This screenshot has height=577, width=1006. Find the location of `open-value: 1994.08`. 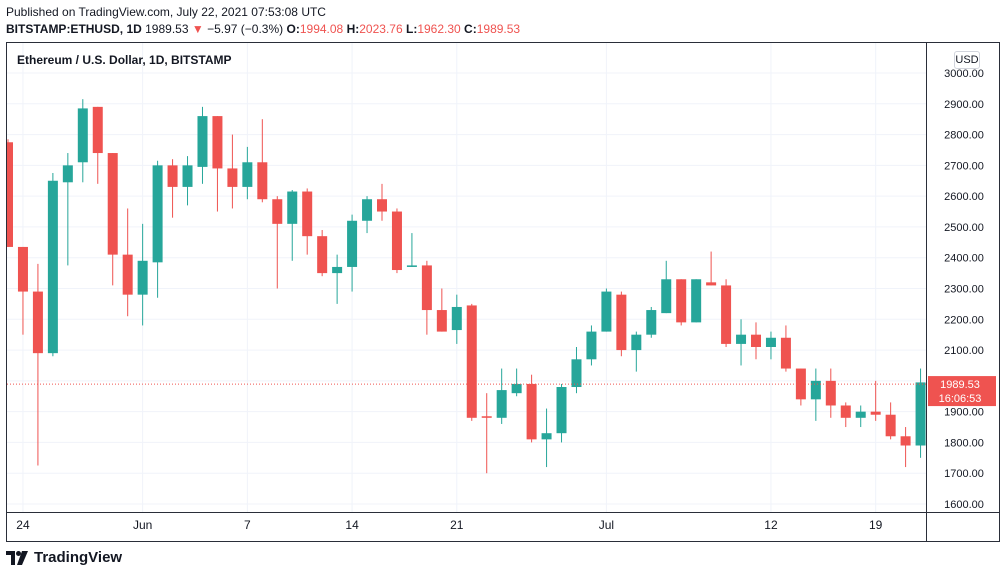

open-value: 1994.08 is located at coordinates (321, 29).